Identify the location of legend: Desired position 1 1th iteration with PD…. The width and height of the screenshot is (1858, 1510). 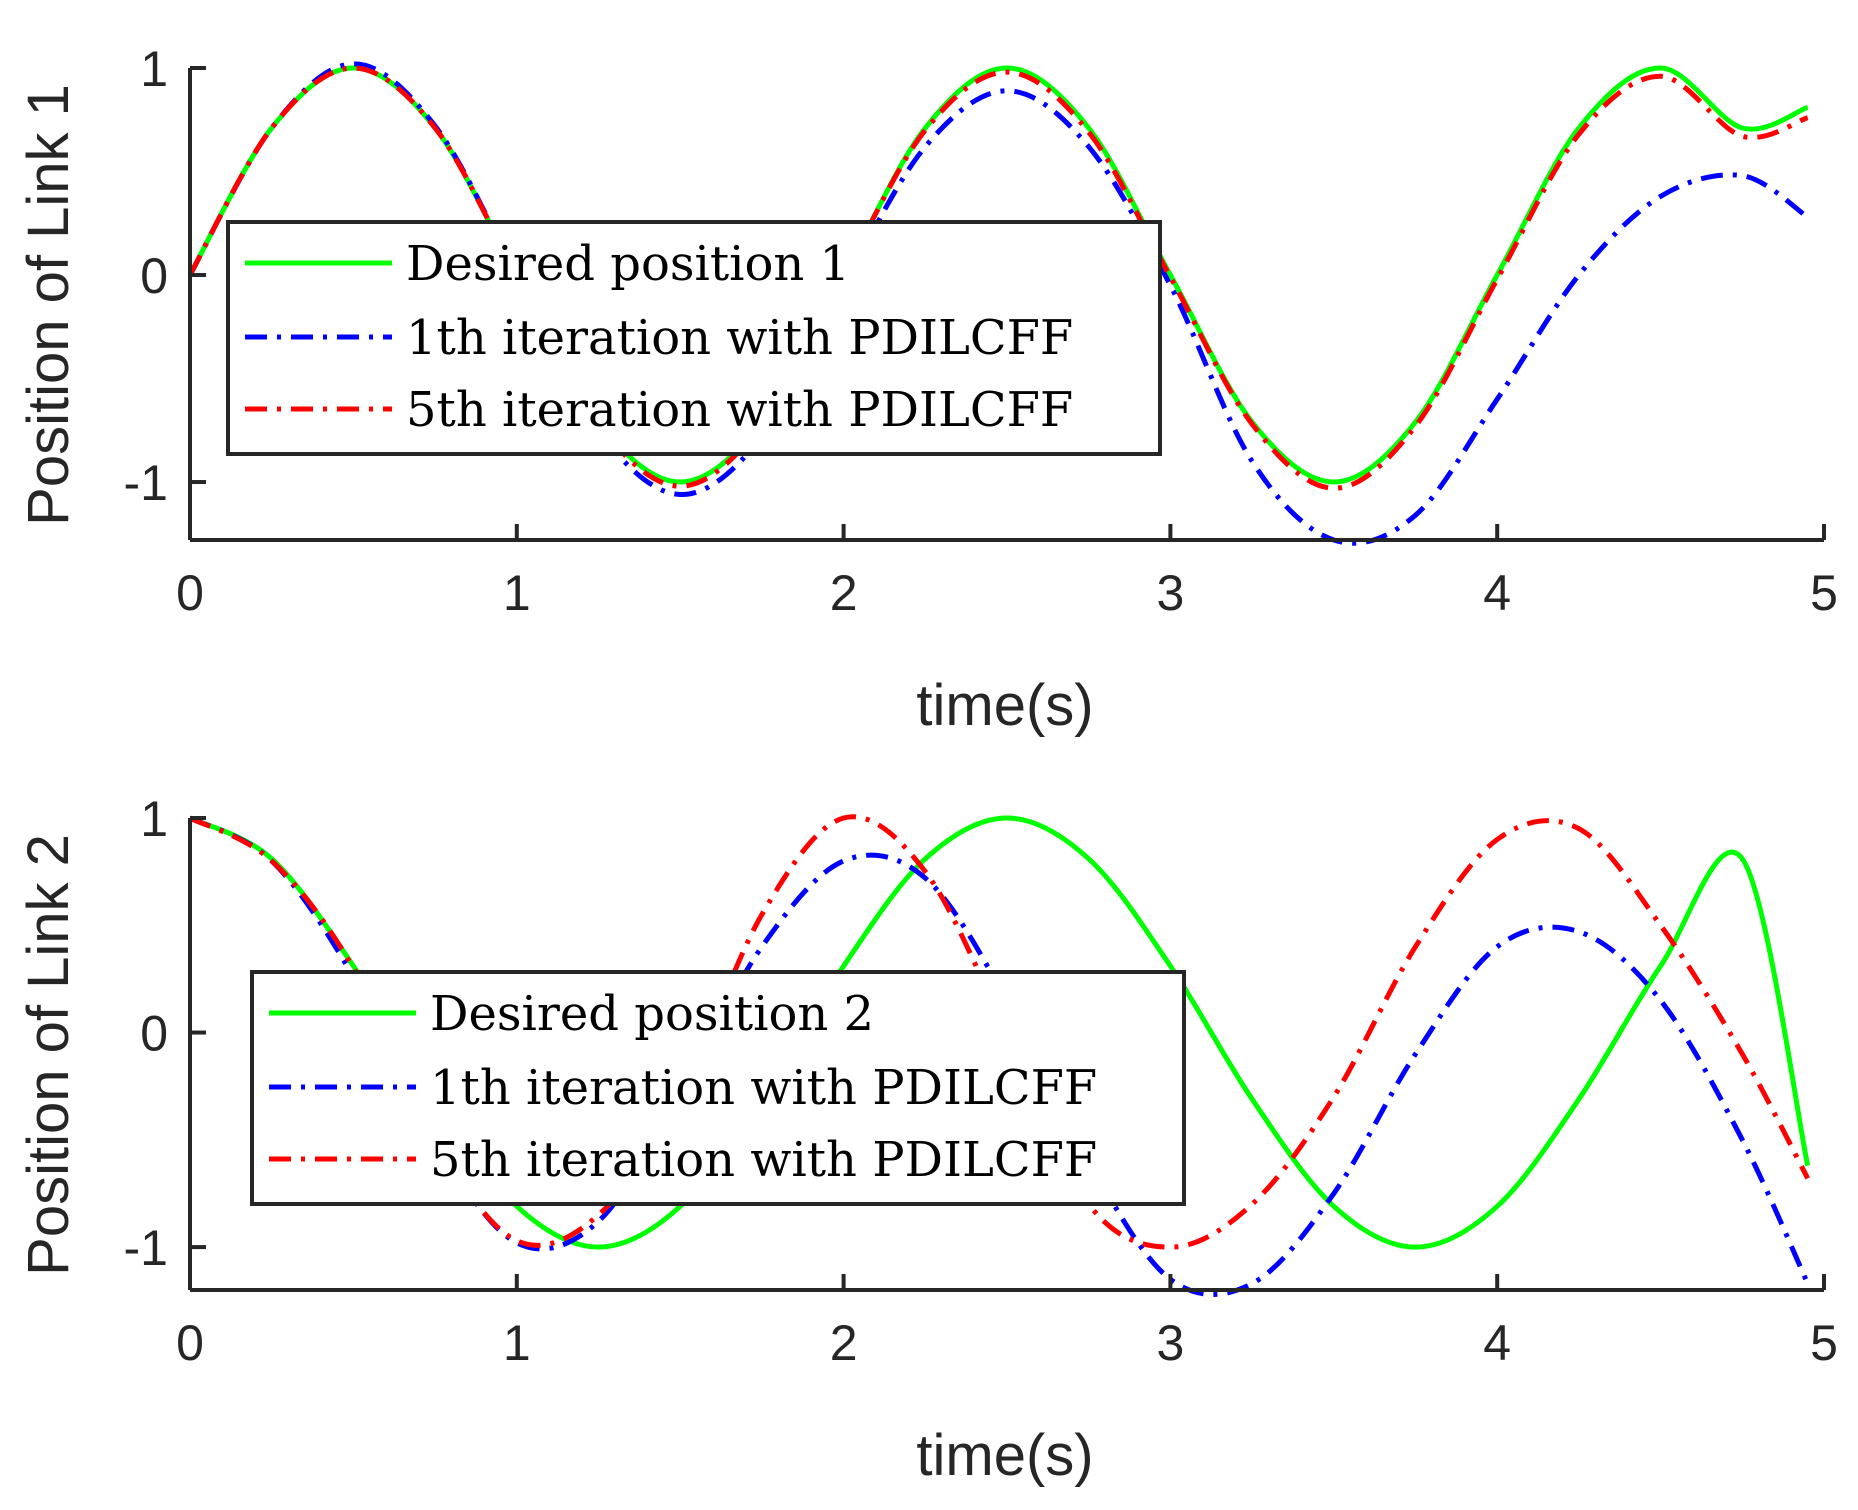
(694, 338).